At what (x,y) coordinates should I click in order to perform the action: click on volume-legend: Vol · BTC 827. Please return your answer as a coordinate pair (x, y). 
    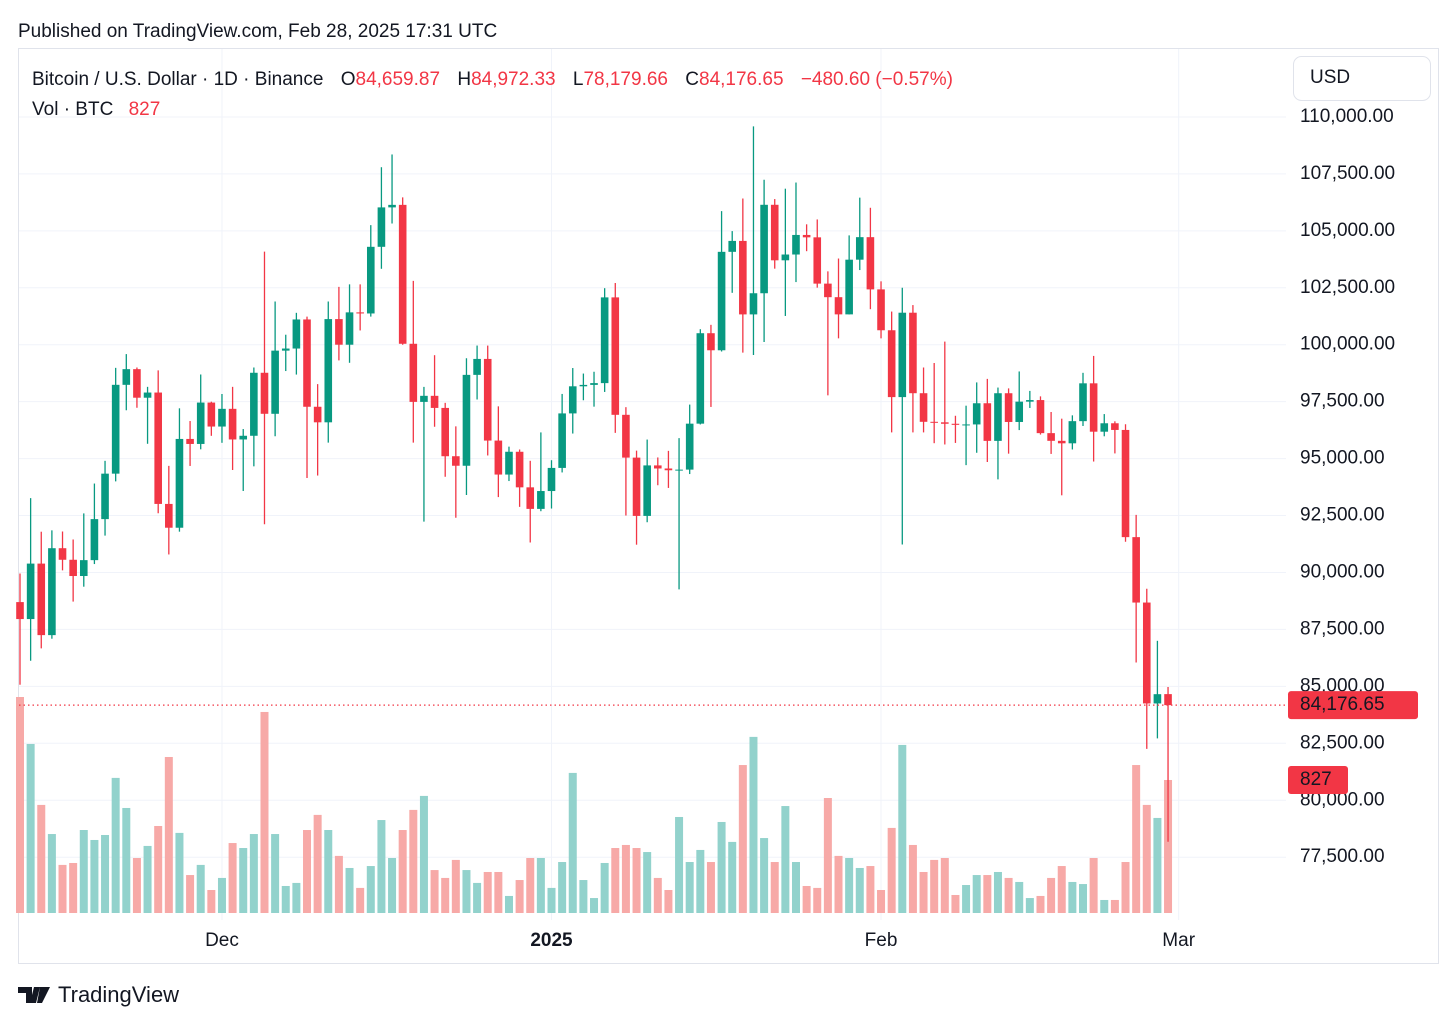
    Looking at the image, I should click on (96, 109).